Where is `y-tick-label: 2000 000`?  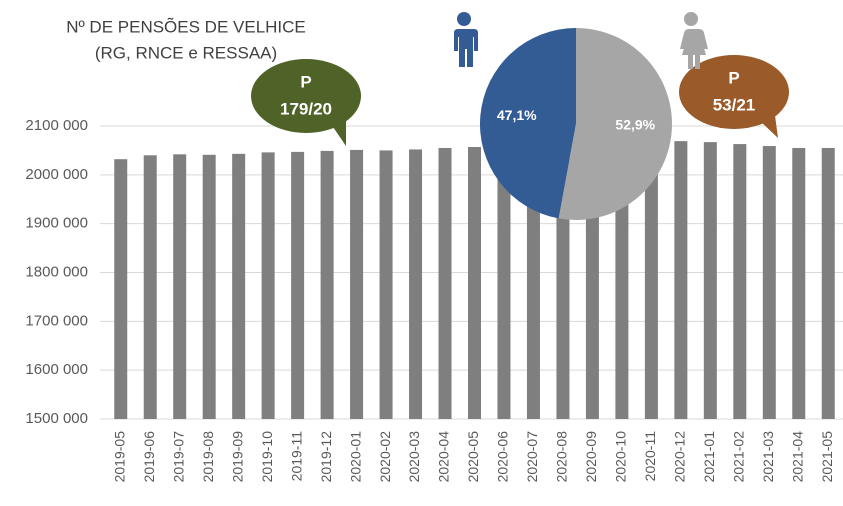
y-tick-label: 2000 000 is located at coordinates (56, 174).